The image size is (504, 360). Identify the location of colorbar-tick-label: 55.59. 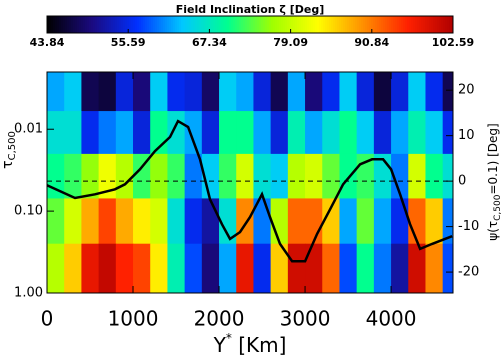
(128, 42).